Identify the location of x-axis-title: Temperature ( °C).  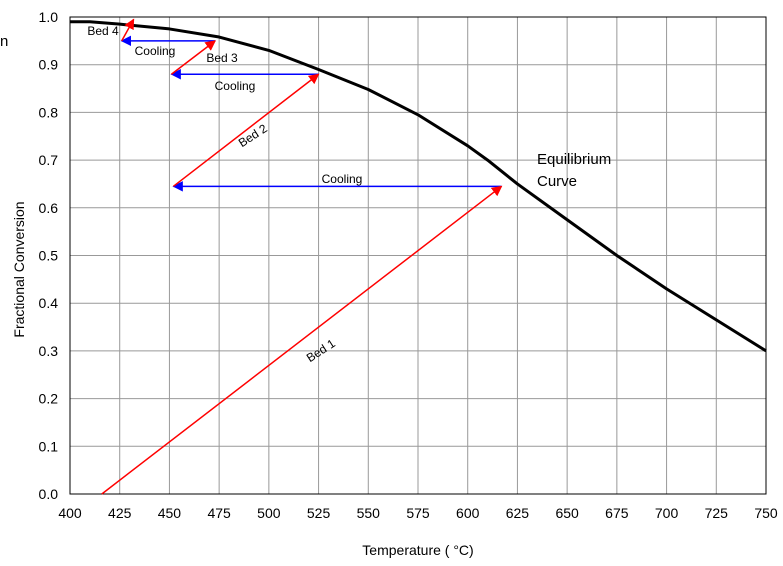
(417, 550).